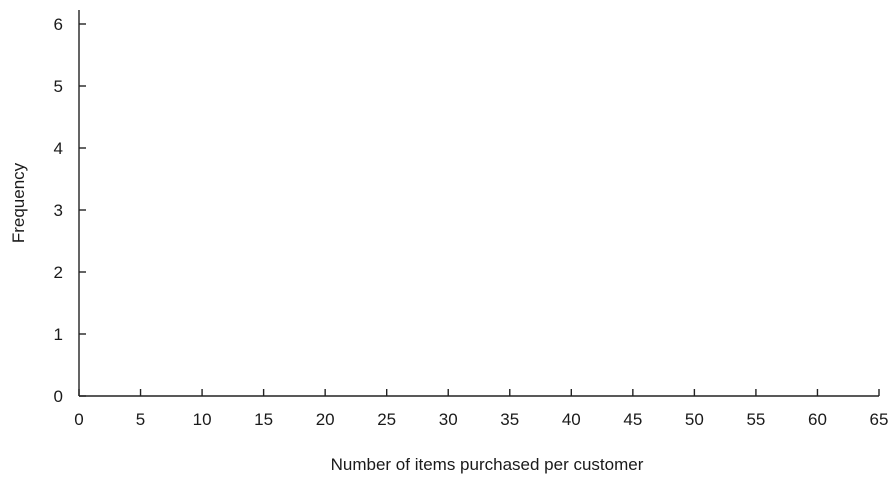 The height and width of the screenshot is (477, 893). Describe the element at coordinates (140, 419) in the screenshot. I see `x-tick-label: 5` at that location.